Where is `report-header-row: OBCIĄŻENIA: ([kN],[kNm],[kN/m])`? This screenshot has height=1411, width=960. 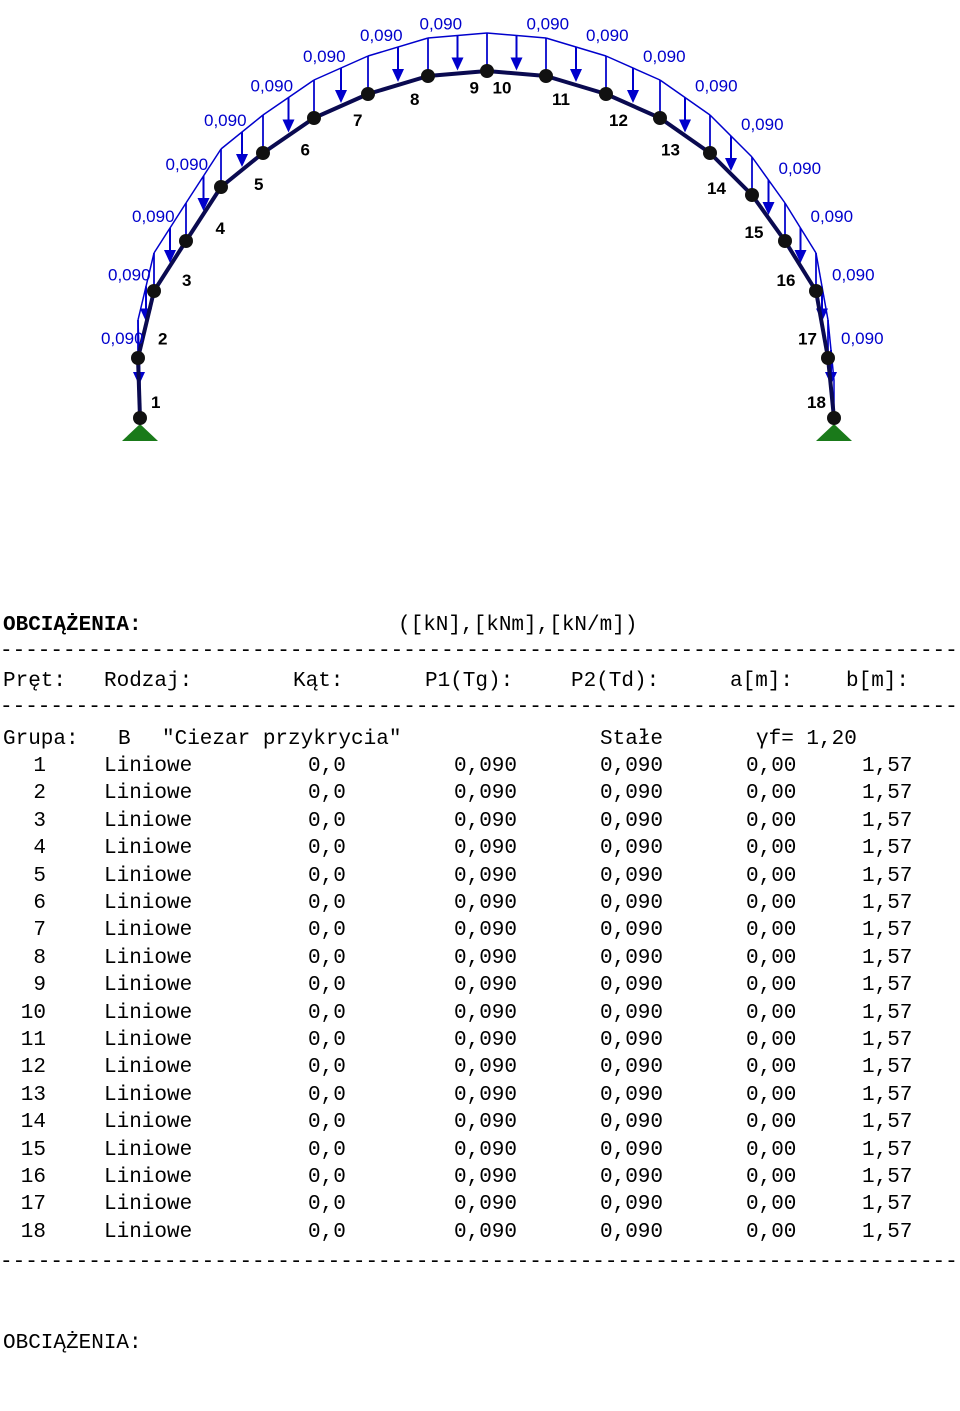 report-header-row: OBCIĄŻENIA: ([kN],[kNm],[kN/m]) is located at coordinates (318, 625).